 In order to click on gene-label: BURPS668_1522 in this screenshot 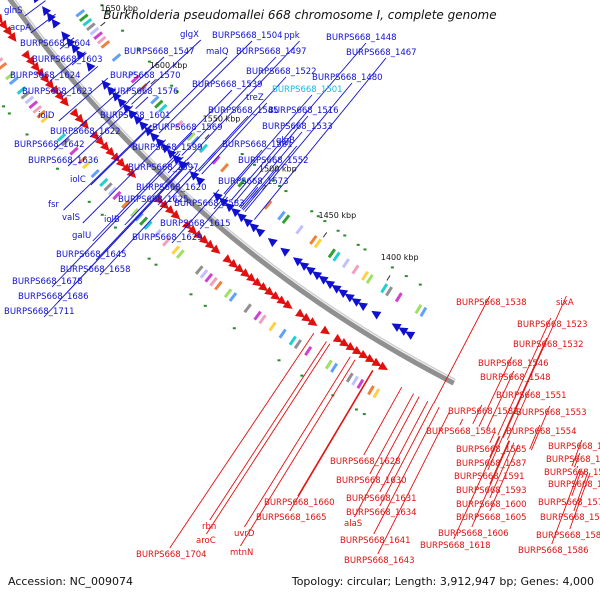, I will do `click(281, 72)`.